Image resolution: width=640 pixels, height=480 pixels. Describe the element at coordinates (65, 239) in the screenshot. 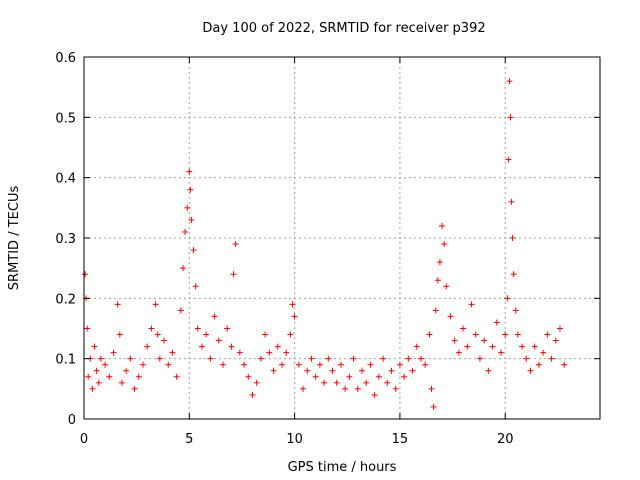

I see `y-tick-label: 0.3` at that location.